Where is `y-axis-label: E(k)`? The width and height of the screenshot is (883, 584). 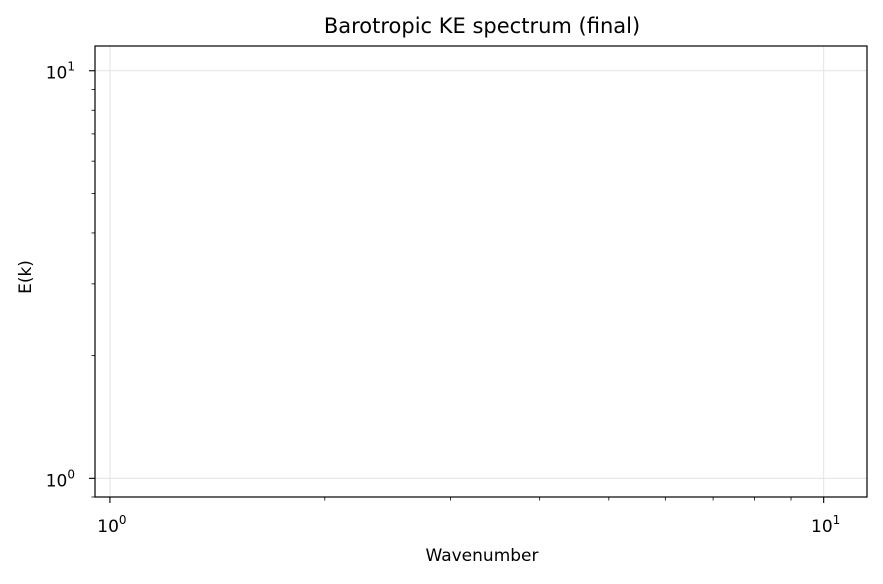 y-axis-label: E(k) is located at coordinates (26, 277).